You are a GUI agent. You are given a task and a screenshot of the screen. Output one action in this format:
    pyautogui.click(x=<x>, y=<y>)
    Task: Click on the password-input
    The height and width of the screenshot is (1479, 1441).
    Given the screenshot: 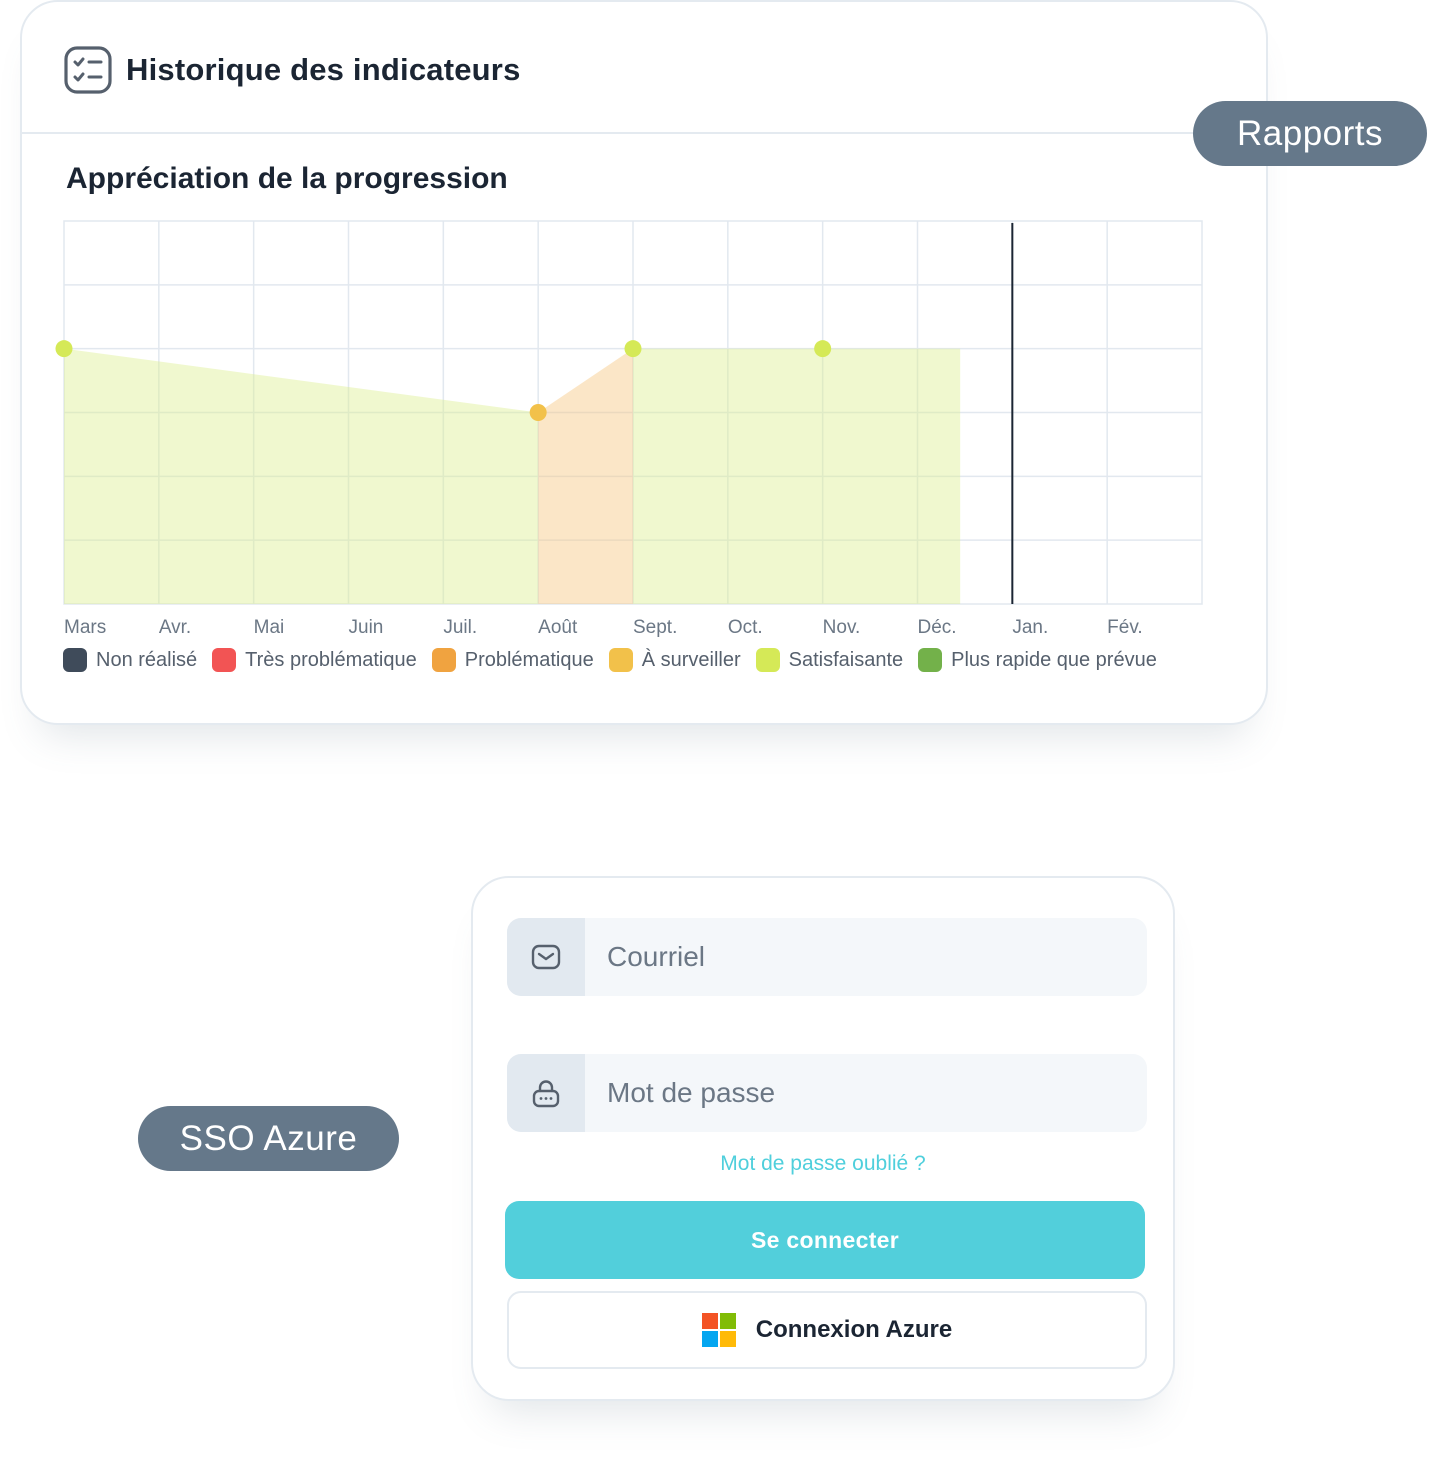 What is the action you would take?
    pyautogui.click(x=866, y=1093)
    